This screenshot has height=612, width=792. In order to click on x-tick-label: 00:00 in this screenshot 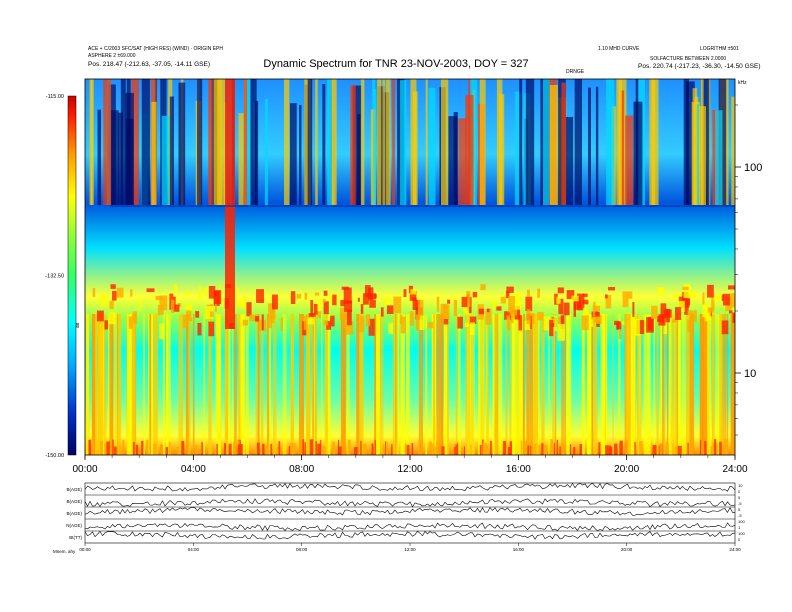, I will do `click(84, 469)`.